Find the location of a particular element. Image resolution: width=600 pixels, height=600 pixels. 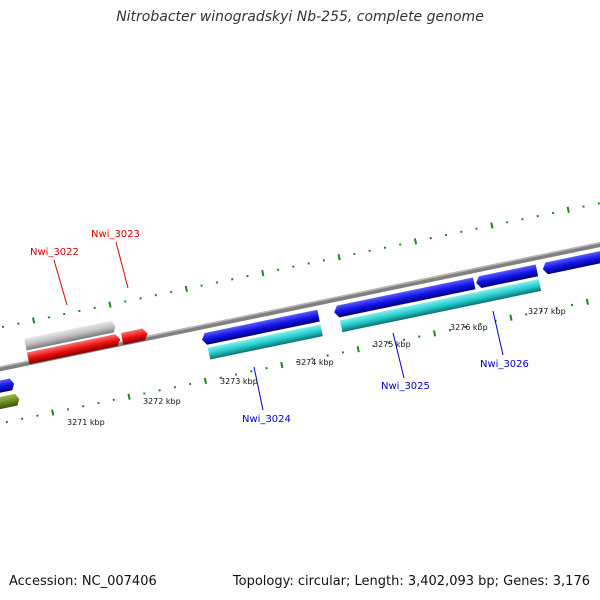

accession-text: Accession: NC_007406 is located at coordinates (83, 581).